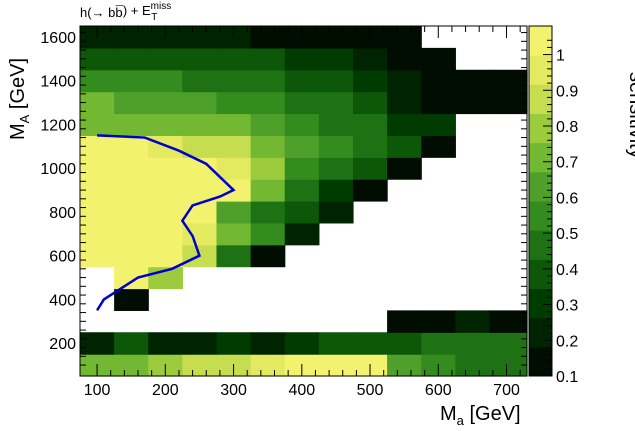 This screenshot has height=431, width=635. What do you see at coordinates (567, 270) in the screenshot?
I see `colorbar-tick-label: 0.4` at bounding box center [567, 270].